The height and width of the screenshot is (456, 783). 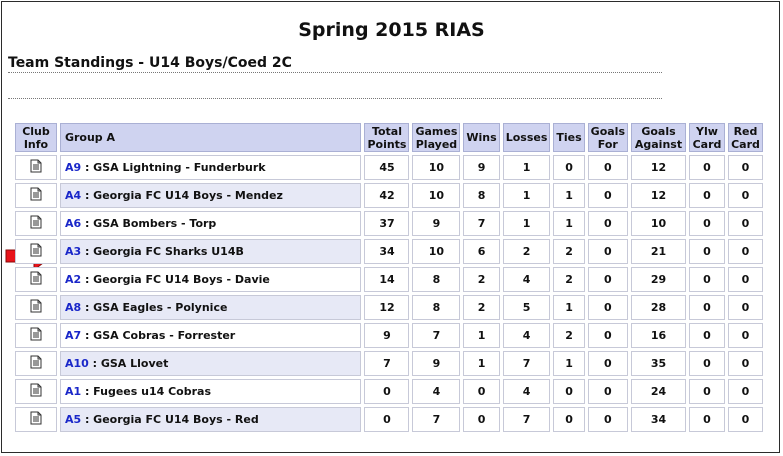 I want to click on team-code-link: A5, so click(x=73, y=419).